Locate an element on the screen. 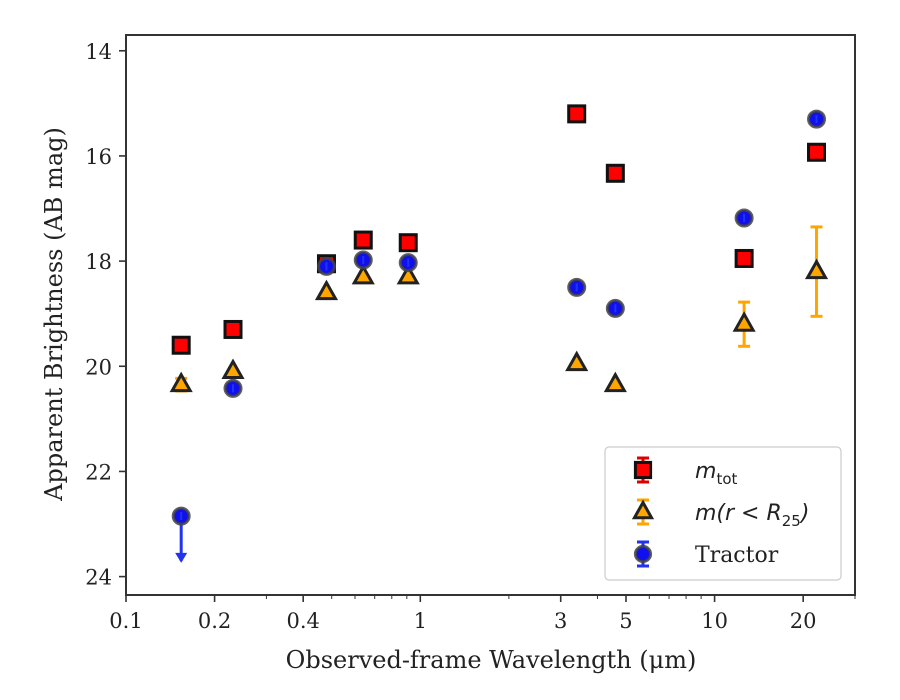 The image size is (900, 700). y-tick-label: 16 is located at coordinates (98, 157).